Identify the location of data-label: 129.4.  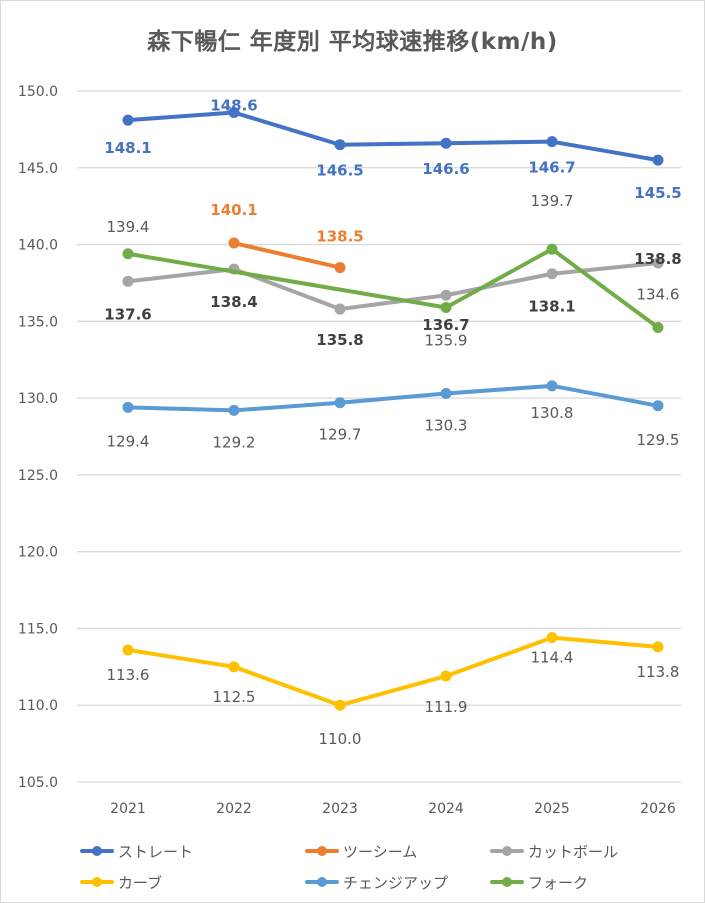
(128, 441).